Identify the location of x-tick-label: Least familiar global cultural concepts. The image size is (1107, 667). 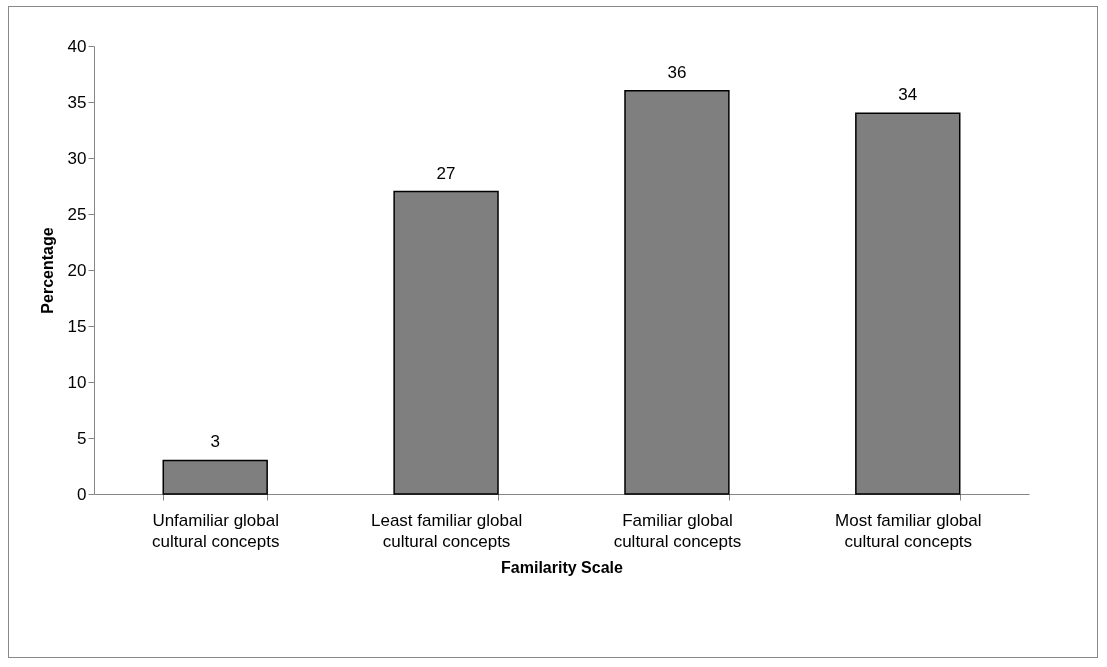
(446, 530).